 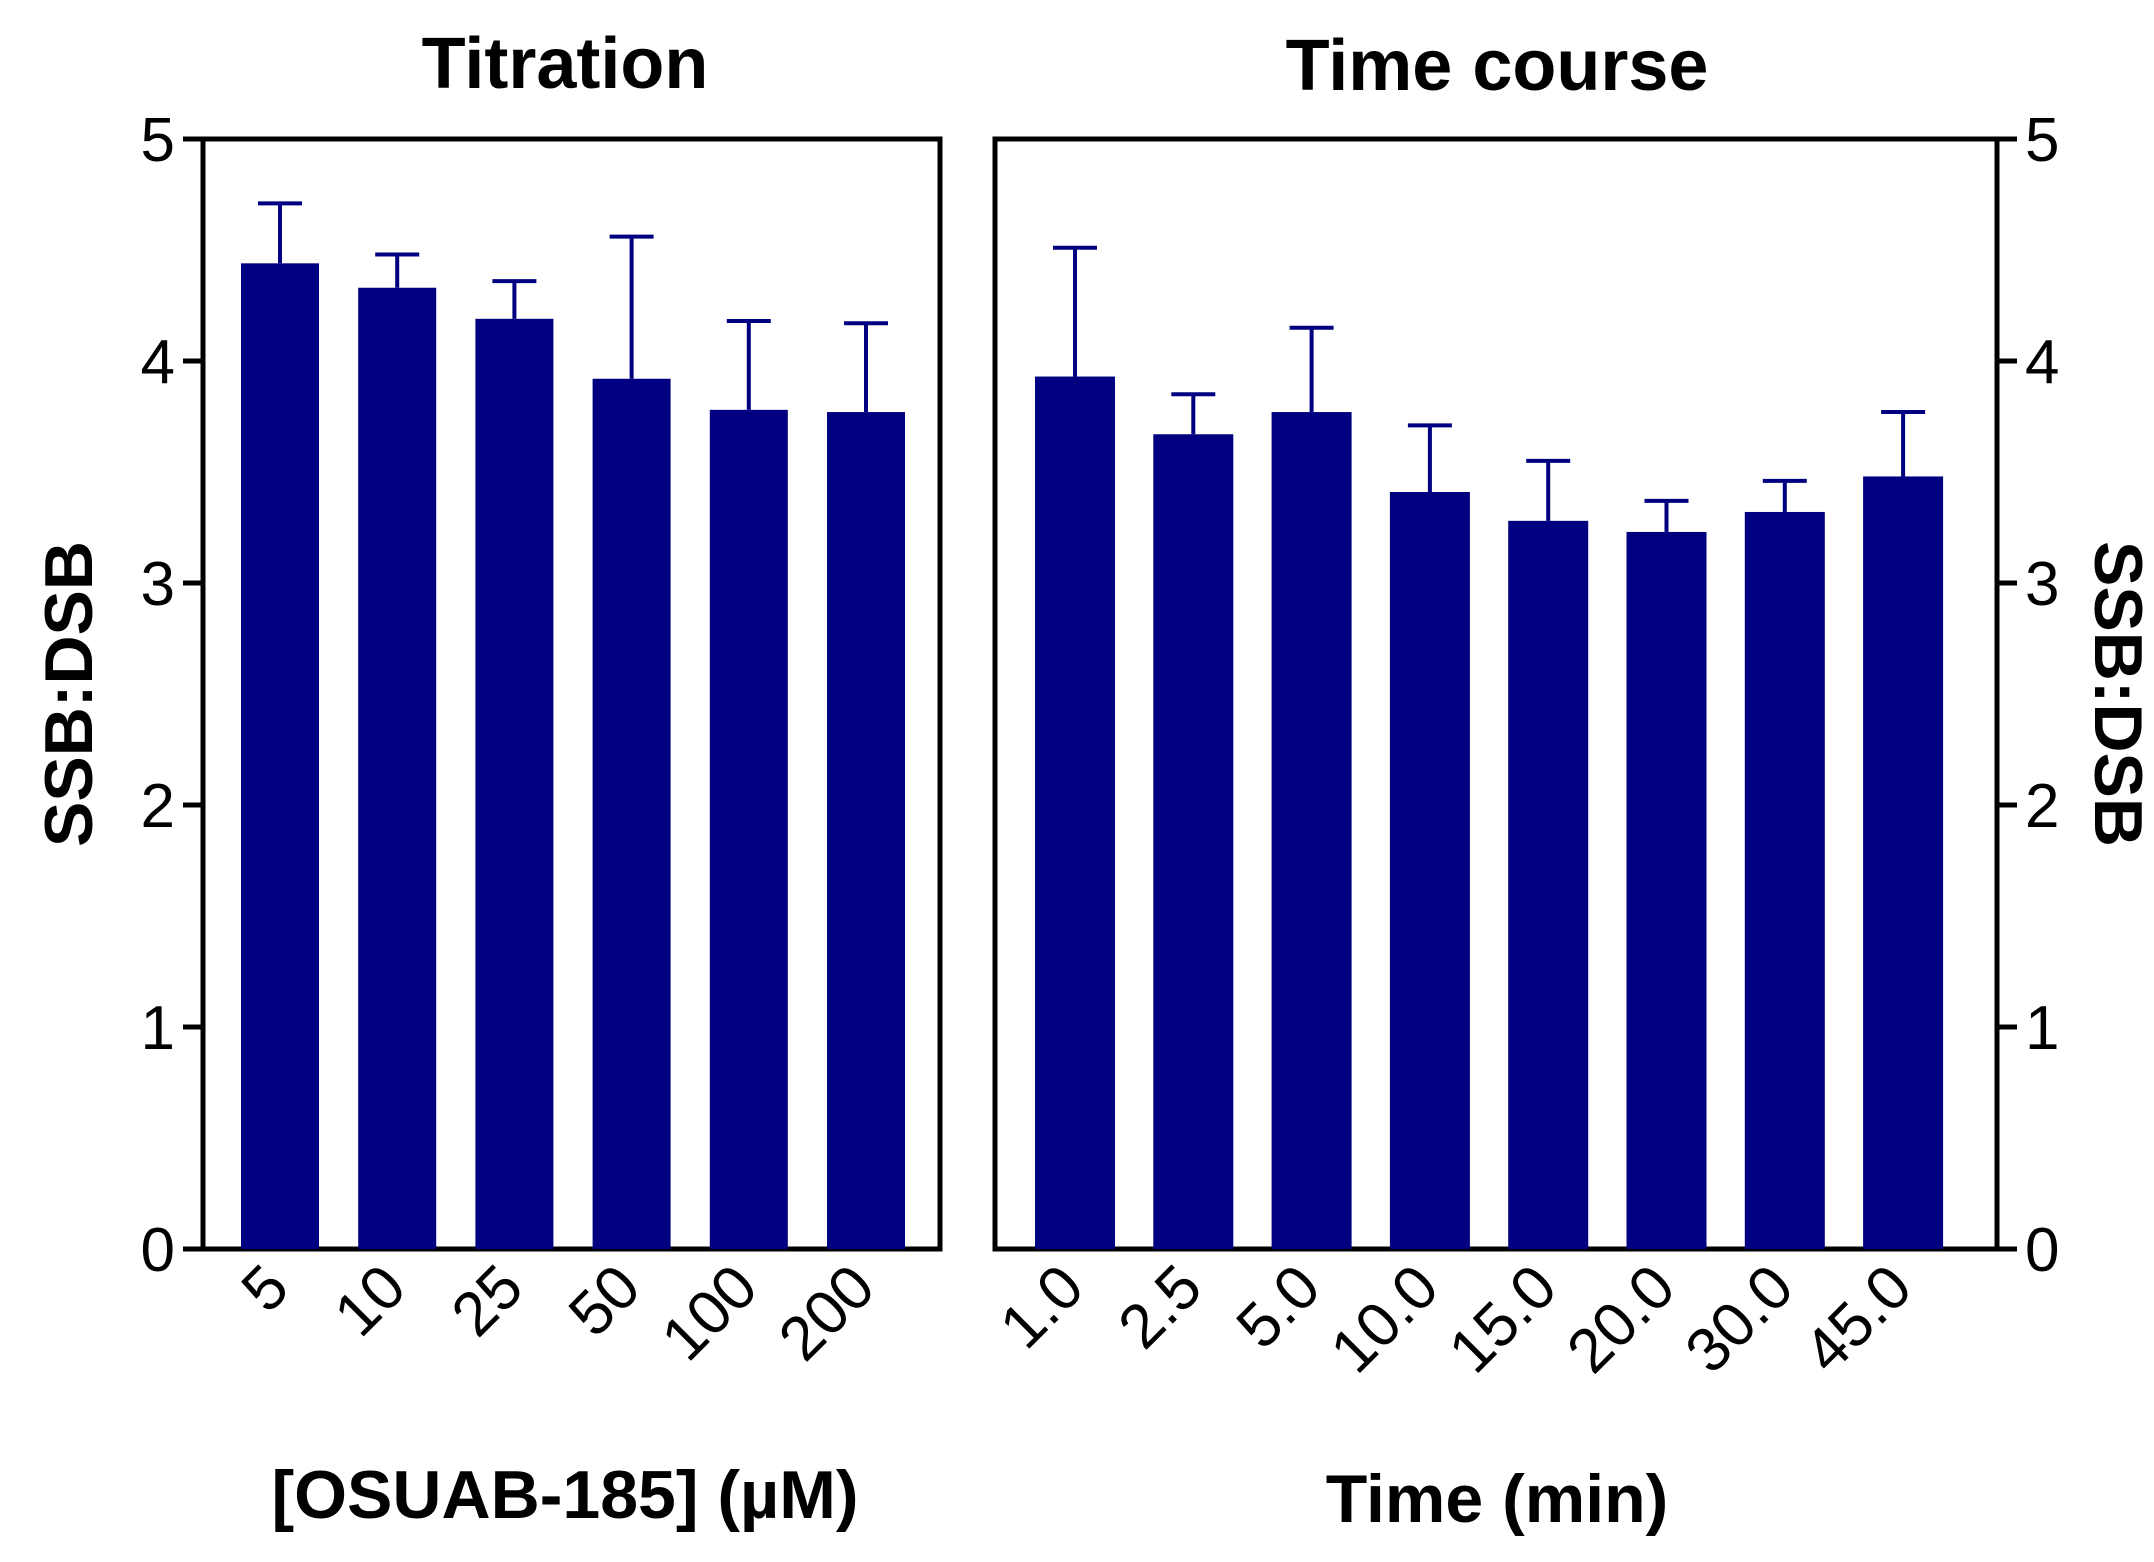 What do you see at coordinates (2042, 806) in the screenshot?
I see `time-course-y-tick-label: 2` at bounding box center [2042, 806].